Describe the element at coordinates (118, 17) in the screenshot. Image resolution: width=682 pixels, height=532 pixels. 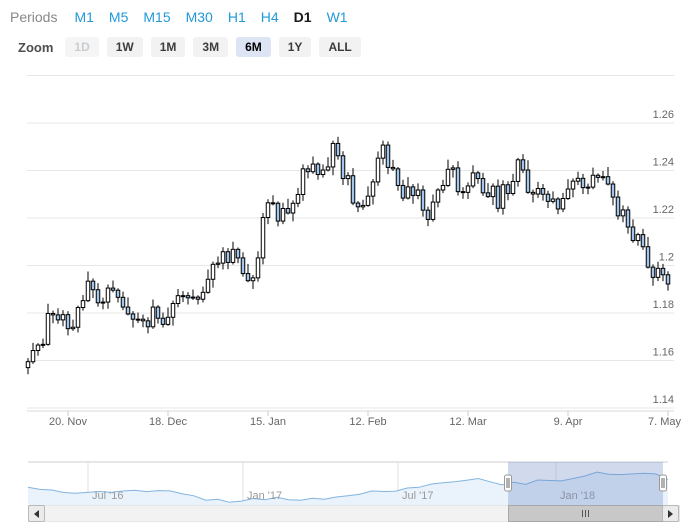
I see `period-item-m5: M5` at that location.